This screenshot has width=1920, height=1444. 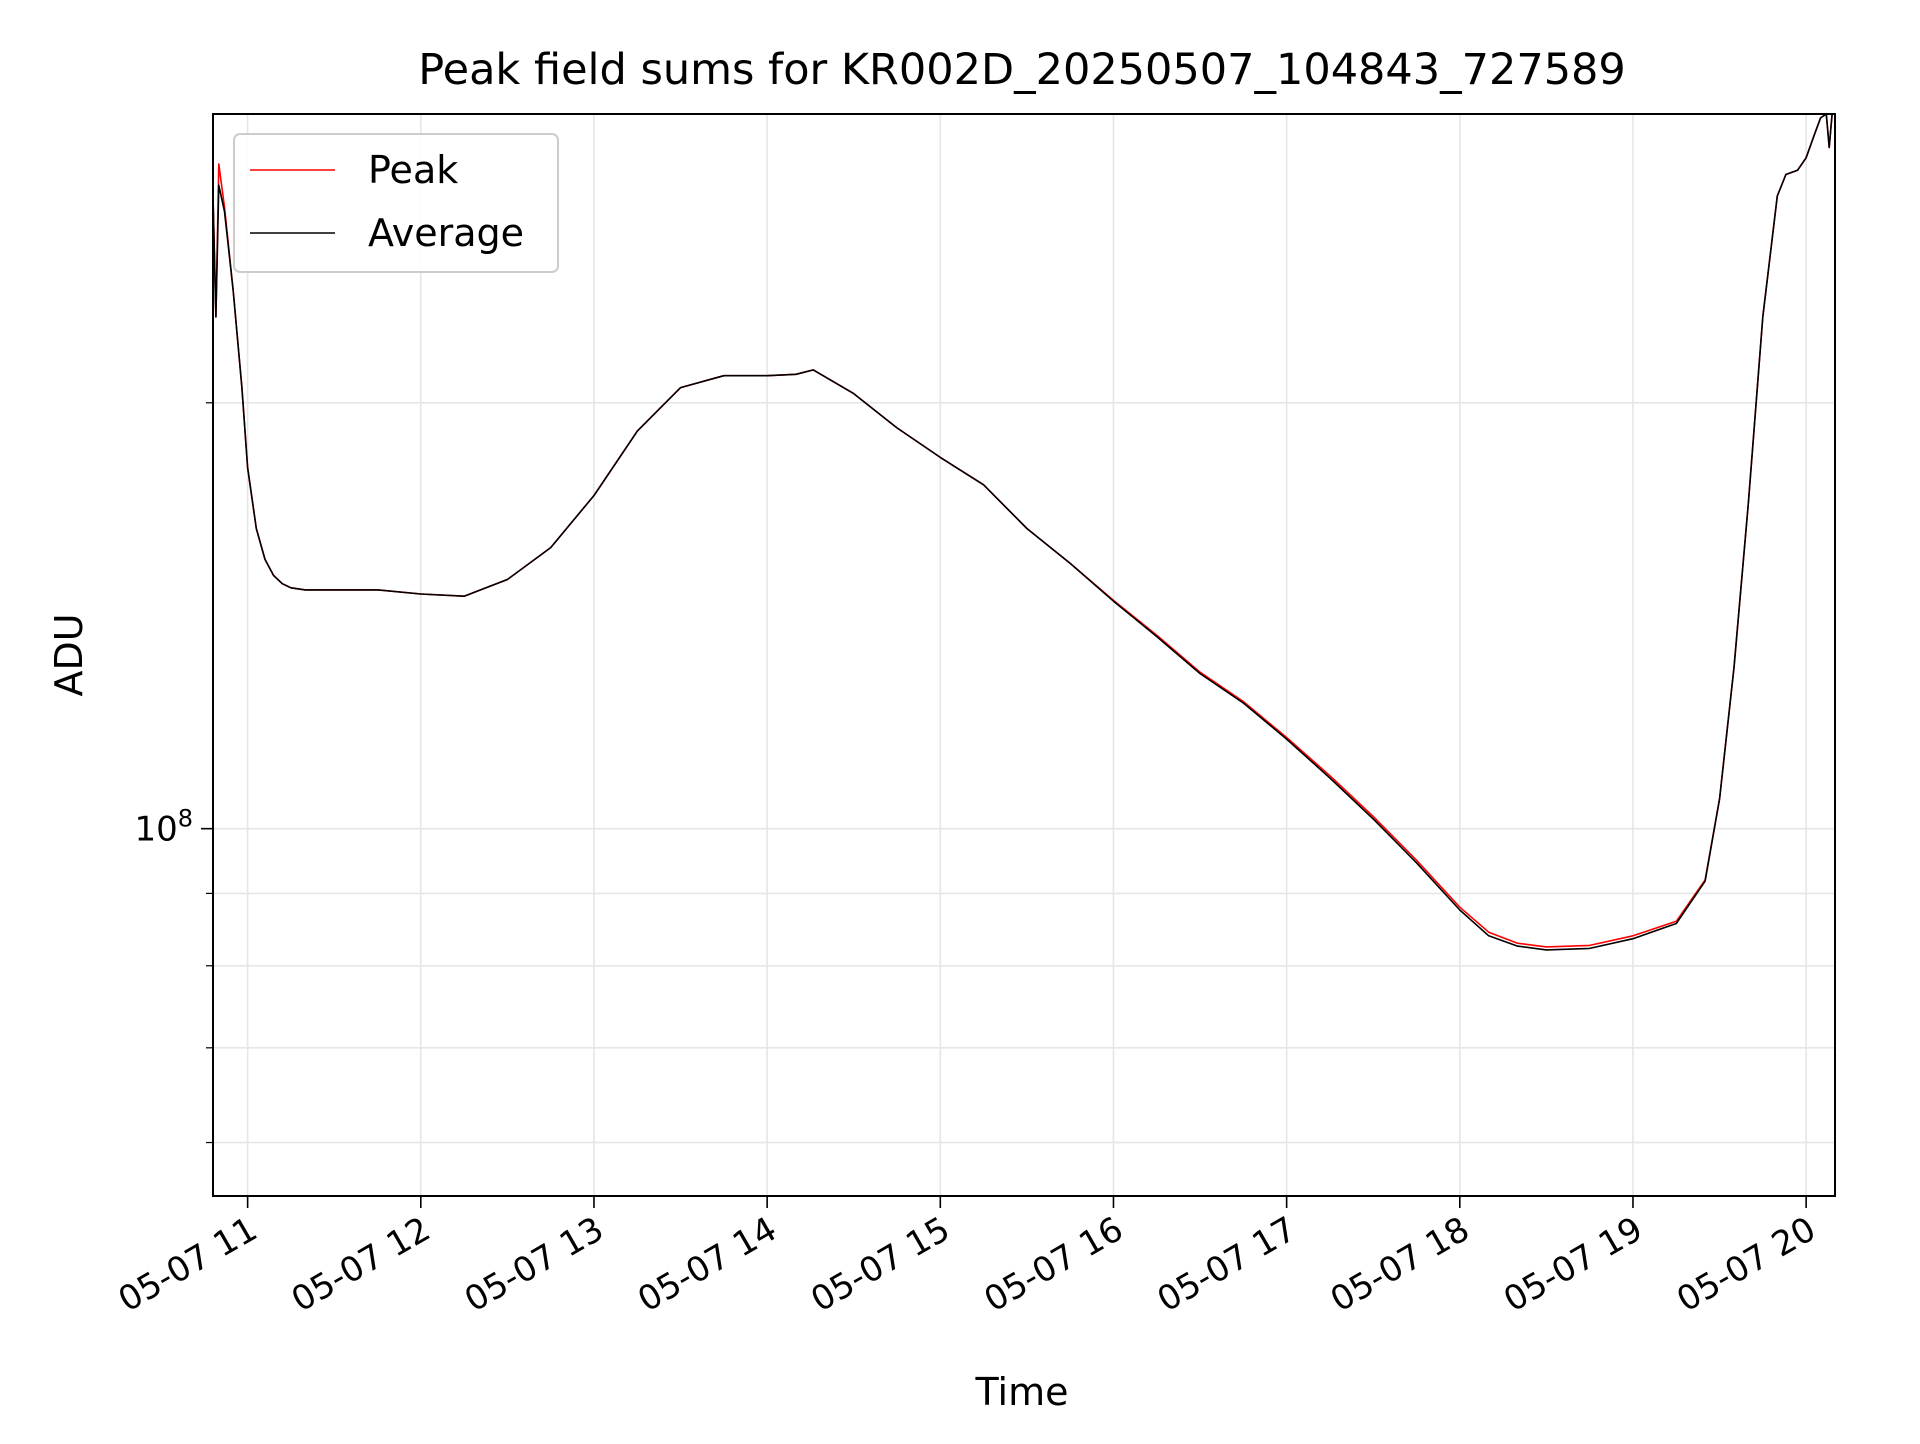 What do you see at coordinates (413, 170) in the screenshot?
I see `legend-peak-label: Peak` at bounding box center [413, 170].